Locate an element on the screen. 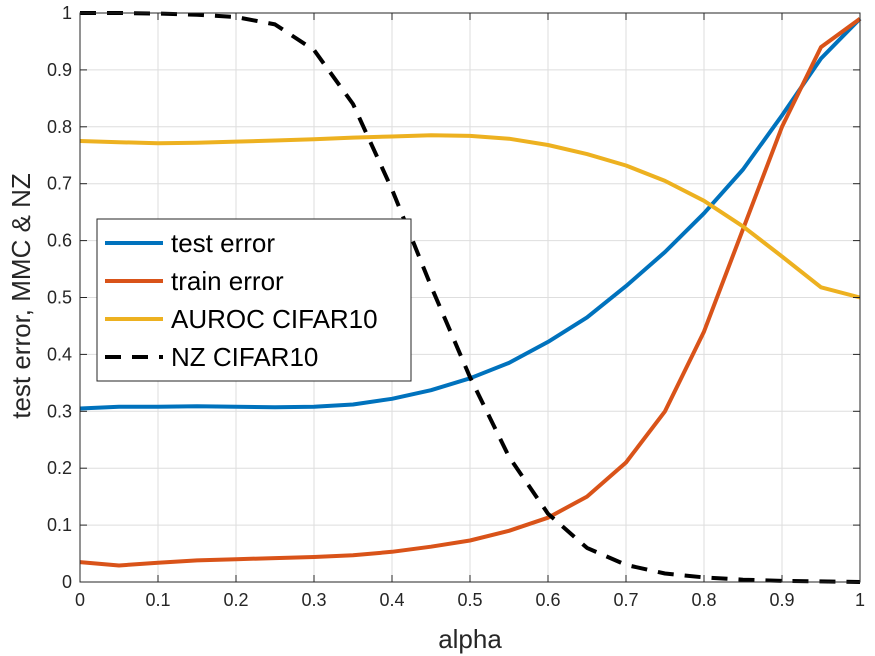 The width and height of the screenshot is (875, 656). legend-label: AUROC CIFAR10 is located at coordinates (274, 319).